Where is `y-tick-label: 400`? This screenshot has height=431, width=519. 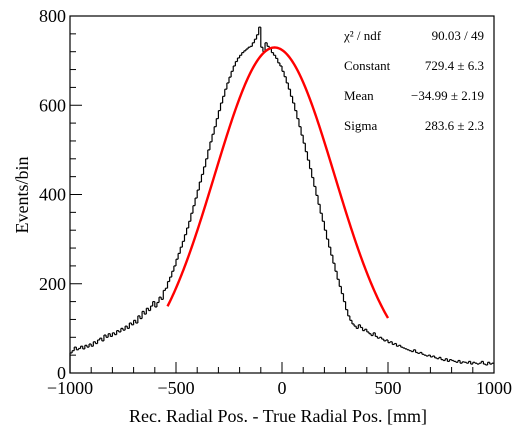
y-tick-label: 400 is located at coordinates (52, 195).